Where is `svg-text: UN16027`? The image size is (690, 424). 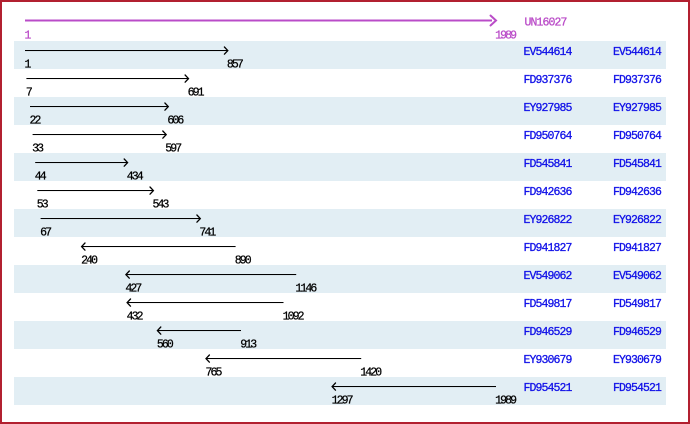
svg-text: UN16027 is located at coordinates (546, 22).